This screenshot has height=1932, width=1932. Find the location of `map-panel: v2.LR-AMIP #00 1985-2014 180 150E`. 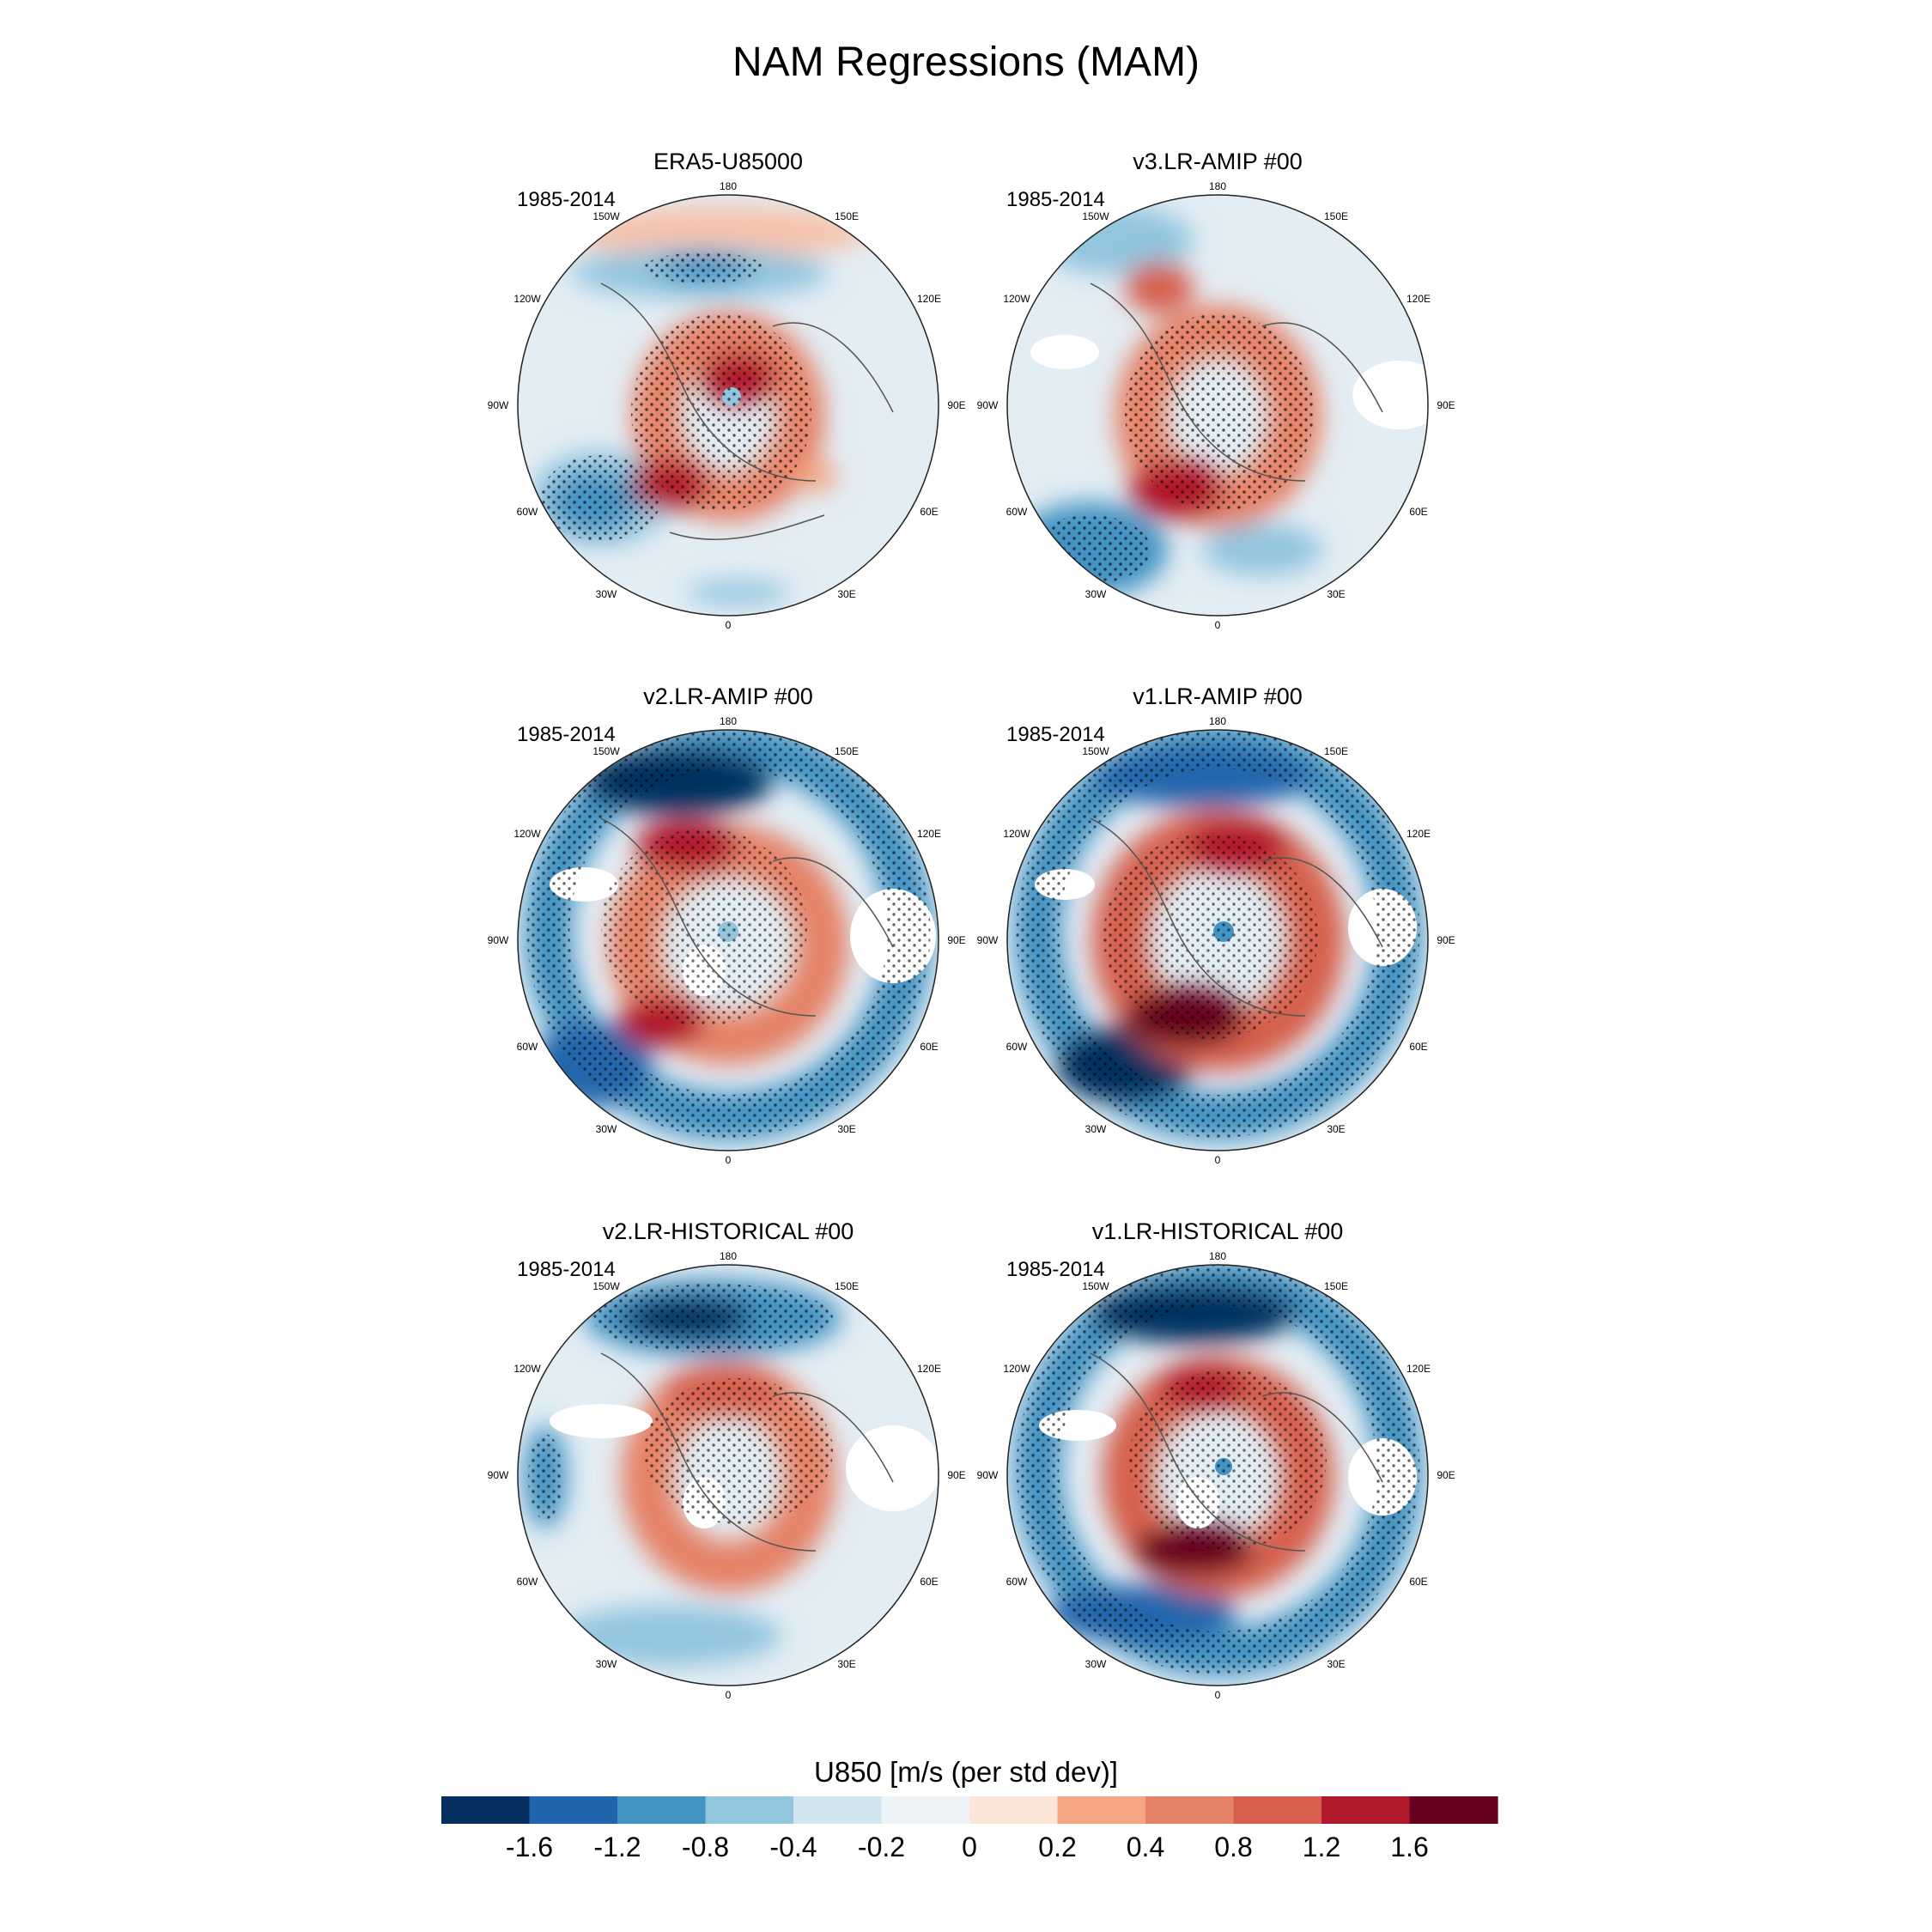

map-panel: v2.LR-AMIP #00 1985-2014 180 150E is located at coordinates (727, 925).